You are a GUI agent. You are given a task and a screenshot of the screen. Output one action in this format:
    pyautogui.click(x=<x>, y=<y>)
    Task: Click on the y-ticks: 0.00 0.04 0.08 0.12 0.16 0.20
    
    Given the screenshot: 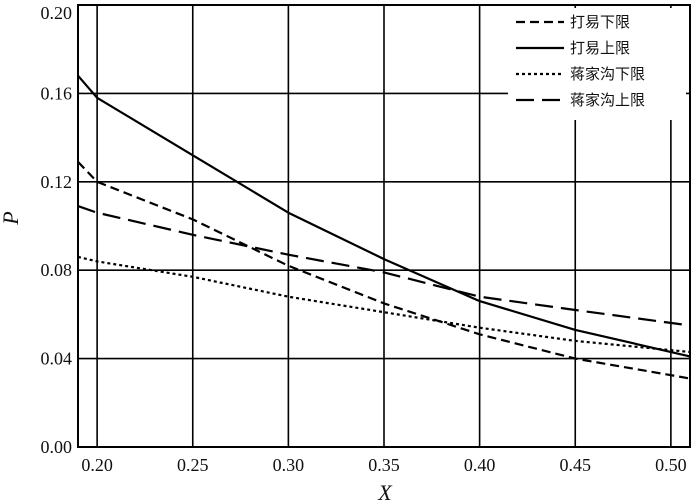 What is the action you would take?
    pyautogui.click(x=57, y=230)
    